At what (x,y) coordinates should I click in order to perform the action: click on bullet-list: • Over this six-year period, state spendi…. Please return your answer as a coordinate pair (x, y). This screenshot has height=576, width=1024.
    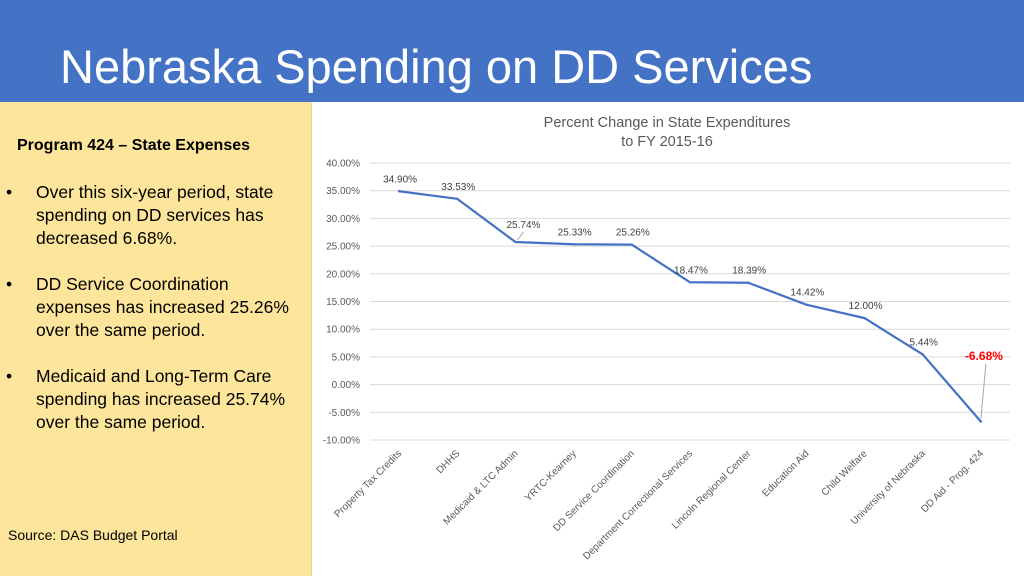
    Looking at the image, I should click on (155, 319).